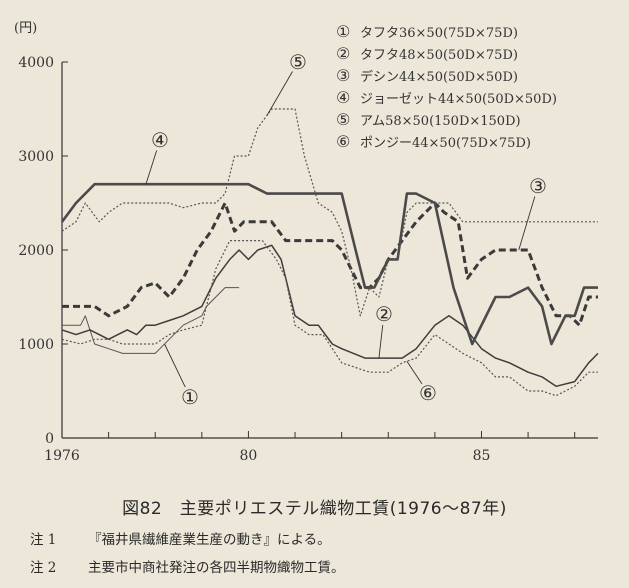  Describe the element at coordinates (49, 439) in the screenshot. I see `y-tick-label: 0` at that location.